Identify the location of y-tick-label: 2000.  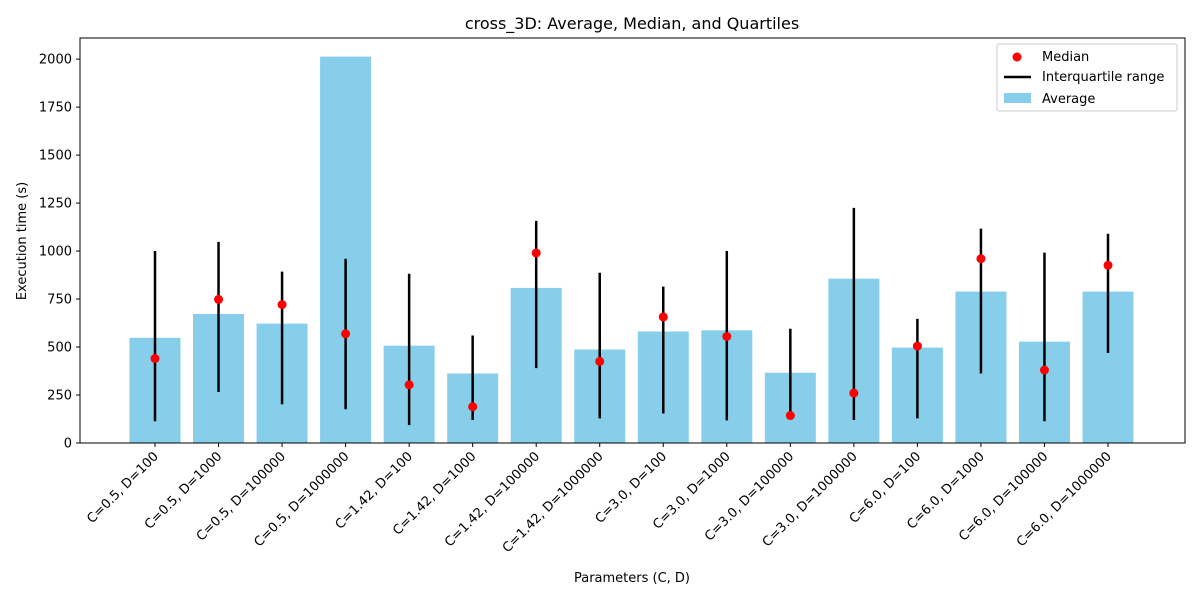
(55, 60).